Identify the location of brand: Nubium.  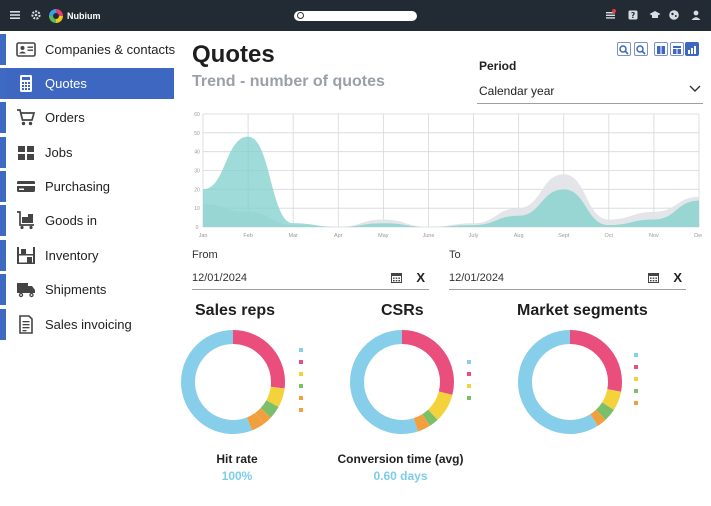
(75, 16).